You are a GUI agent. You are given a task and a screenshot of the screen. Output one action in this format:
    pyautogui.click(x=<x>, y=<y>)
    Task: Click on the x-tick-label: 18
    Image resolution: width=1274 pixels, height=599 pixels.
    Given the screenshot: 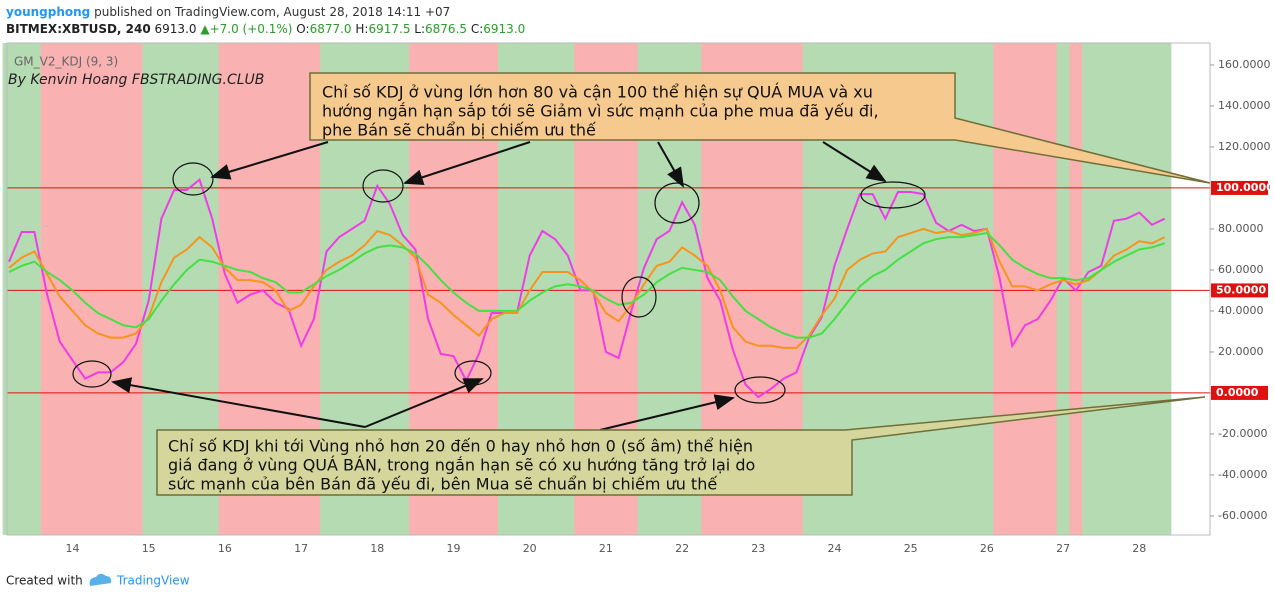 What is the action you would take?
    pyautogui.click(x=377, y=548)
    